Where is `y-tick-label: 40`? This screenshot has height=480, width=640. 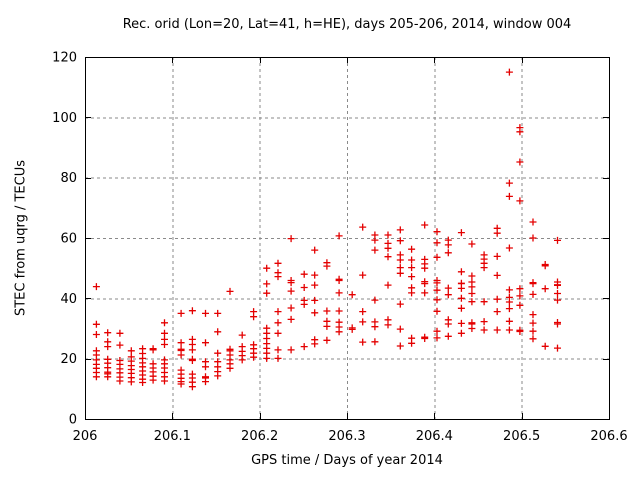 y-tick-label: 40 is located at coordinates (68, 299).